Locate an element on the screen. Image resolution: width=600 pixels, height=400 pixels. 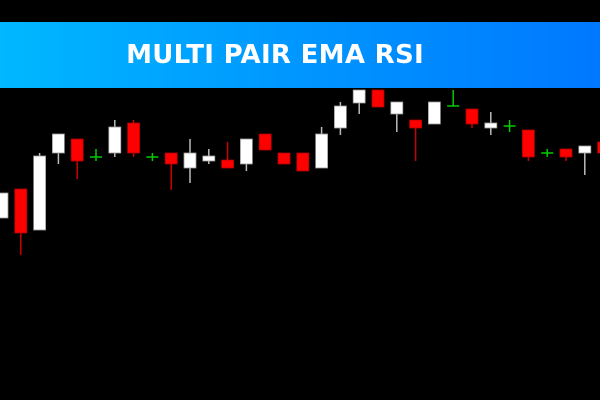
banner-title: MULTI PAIR EMA RSI is located at coordinates (275, 55).